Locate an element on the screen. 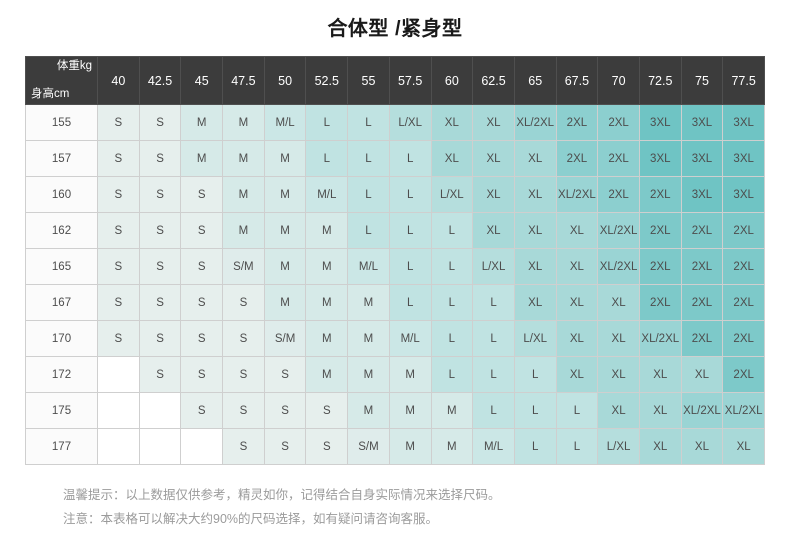 The image size is (790, 548). table-row: 177 S S S S/M M M M/L L L L/XL XL XL XL is located at coordinates (395, 446).